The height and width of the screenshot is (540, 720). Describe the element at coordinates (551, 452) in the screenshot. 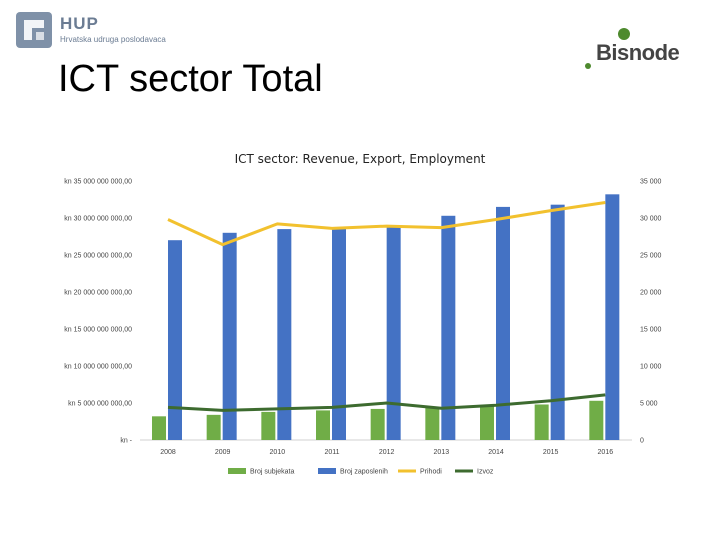

I see `x-axis-tick-label: 2015` at that location.